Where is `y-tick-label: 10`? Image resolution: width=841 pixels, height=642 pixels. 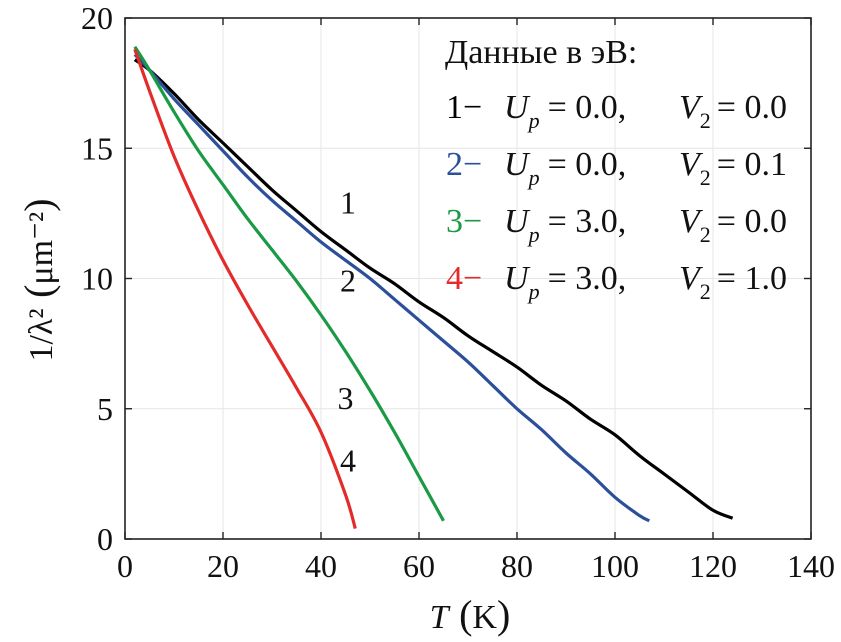
y-tick-label: 10 is located at coordinates (97, 279).